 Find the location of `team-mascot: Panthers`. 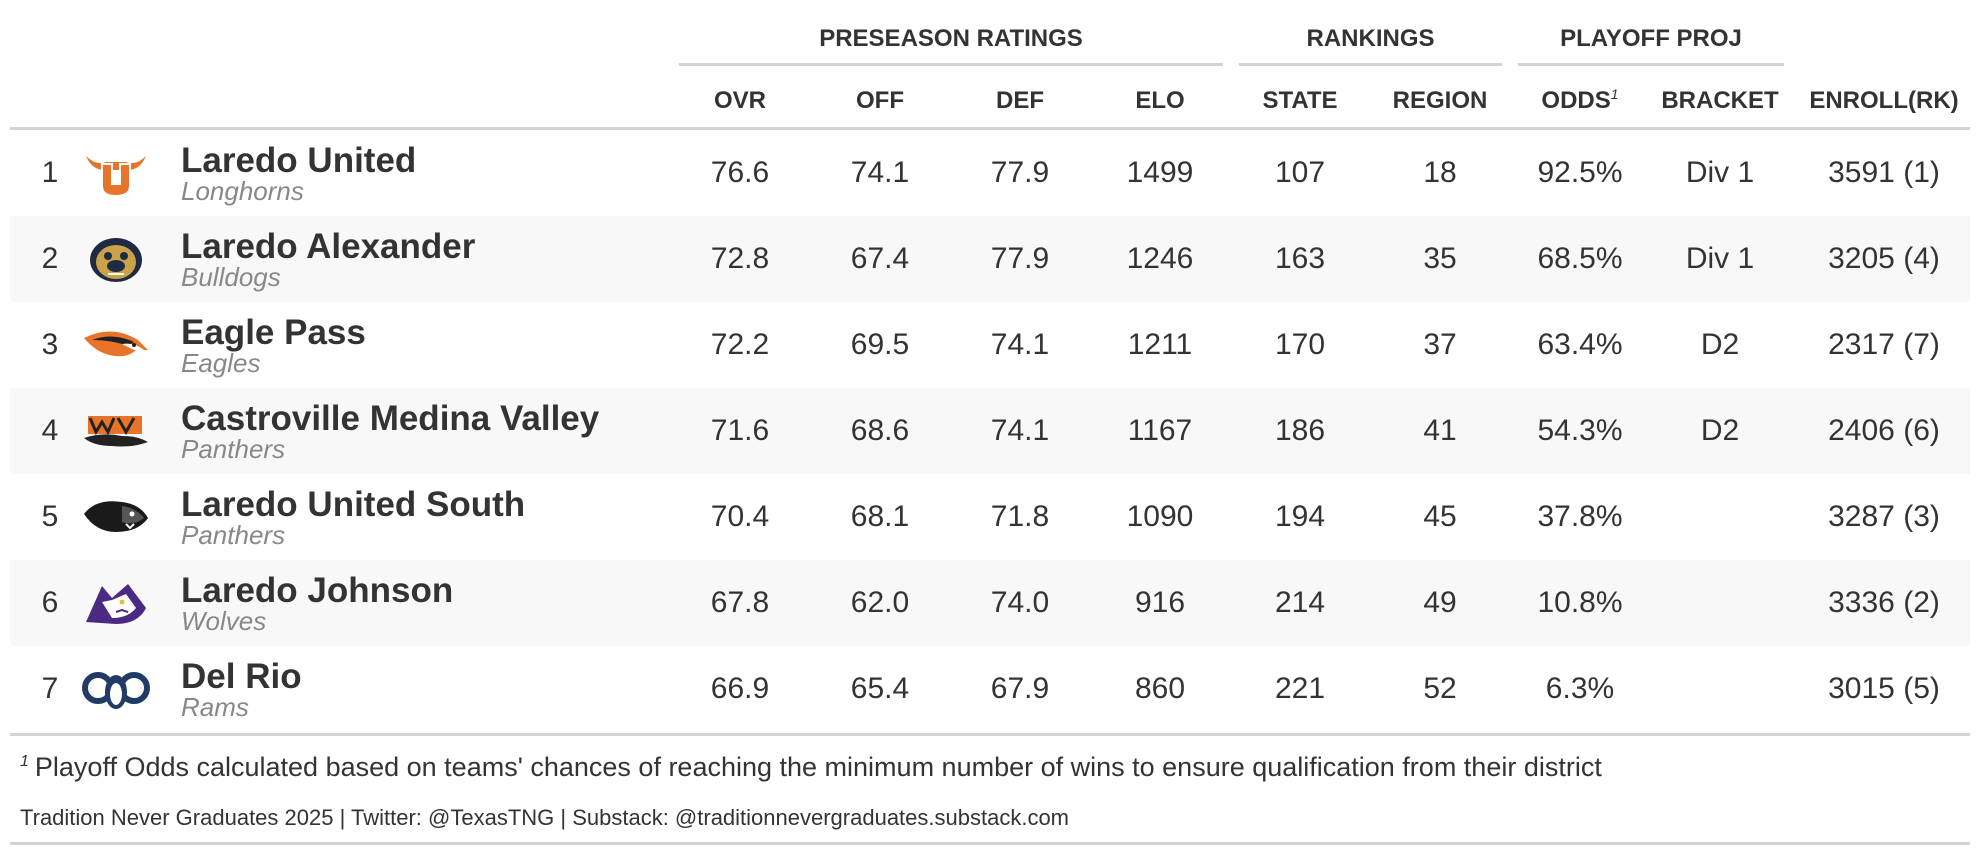

team-mascot: Panthers is located at coordinates (233, 535).